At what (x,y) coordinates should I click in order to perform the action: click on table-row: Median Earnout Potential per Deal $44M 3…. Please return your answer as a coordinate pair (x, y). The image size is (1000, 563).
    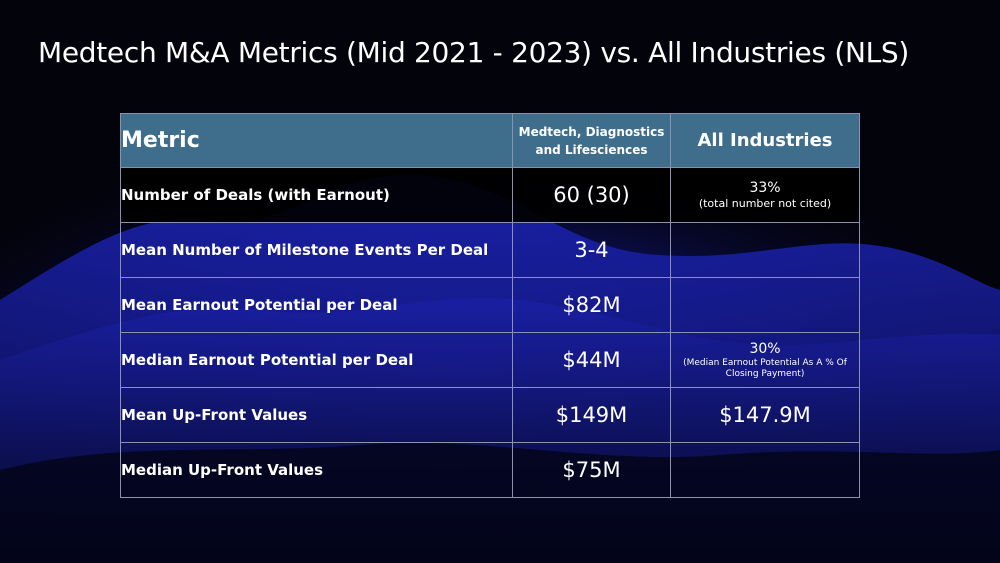
    Looking at the image, I should click on (490, 360).